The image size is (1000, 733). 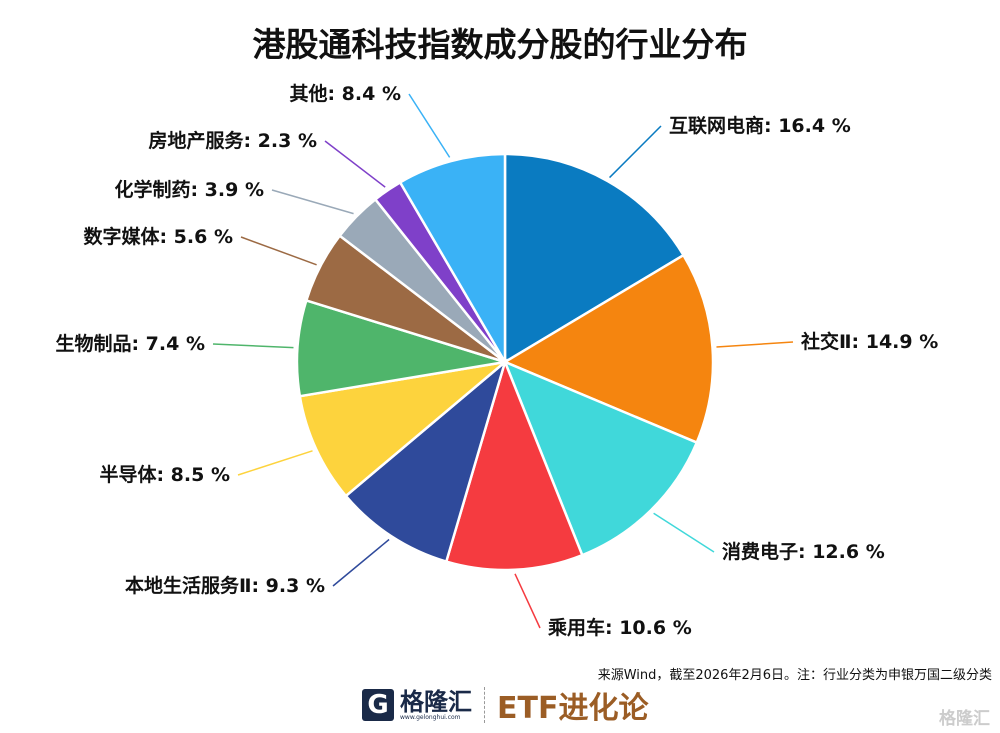 I want to click on logo-name: 格隆汇, so click(x=436, y=701).